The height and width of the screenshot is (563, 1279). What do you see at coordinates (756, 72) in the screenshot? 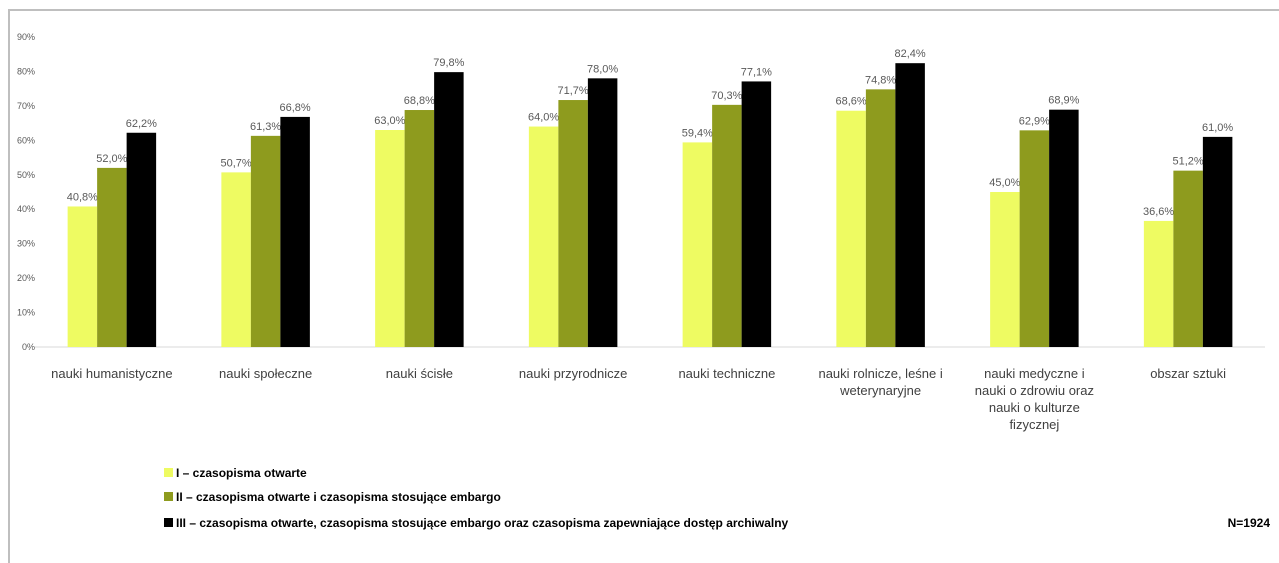
I see `data-label: 77,1%` at bounding box center [756, 72].